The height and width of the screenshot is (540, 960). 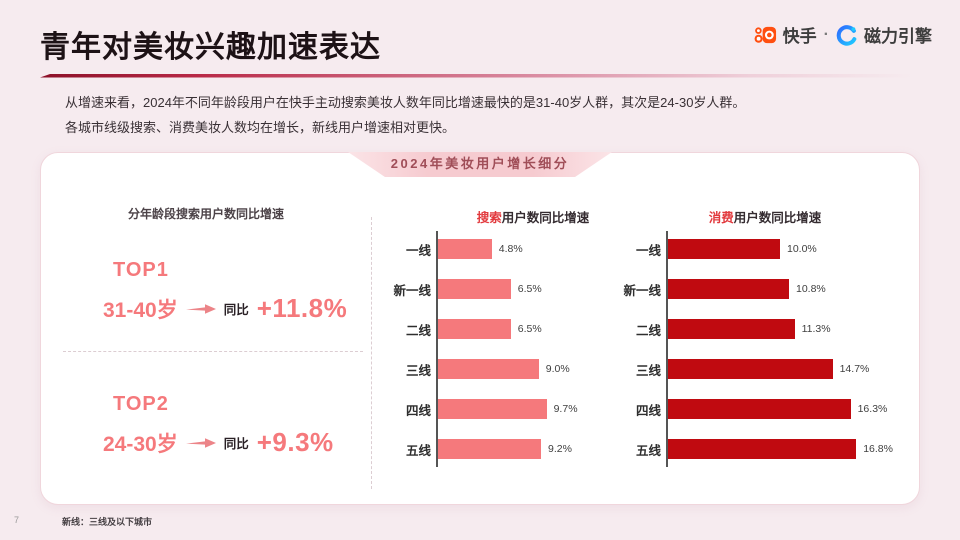 What do you see at coordinates (799, 36) in the screenshot?
I see `kuaishou-logo-text: 快手` at bounding box center [799, 36].